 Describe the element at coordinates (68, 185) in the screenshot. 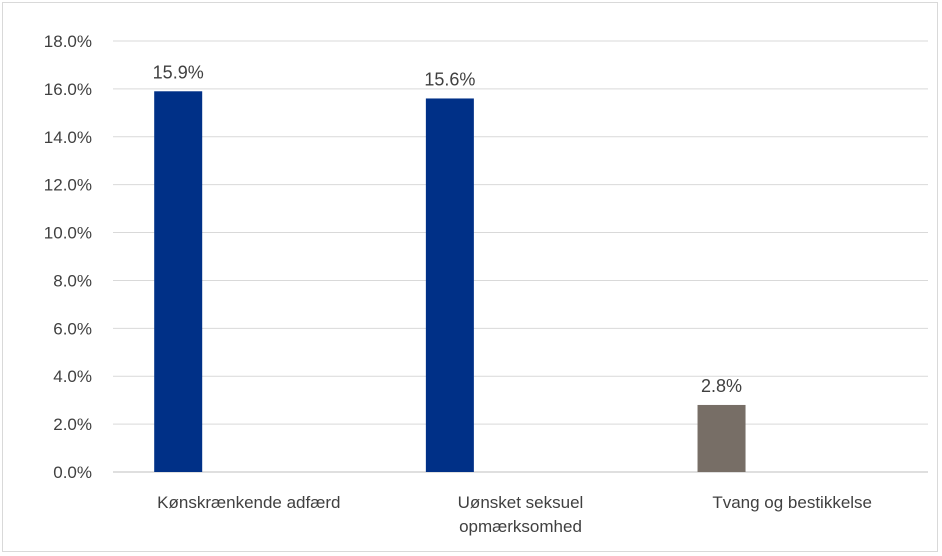

I see `y-tick-label: 12.0%` at that location.